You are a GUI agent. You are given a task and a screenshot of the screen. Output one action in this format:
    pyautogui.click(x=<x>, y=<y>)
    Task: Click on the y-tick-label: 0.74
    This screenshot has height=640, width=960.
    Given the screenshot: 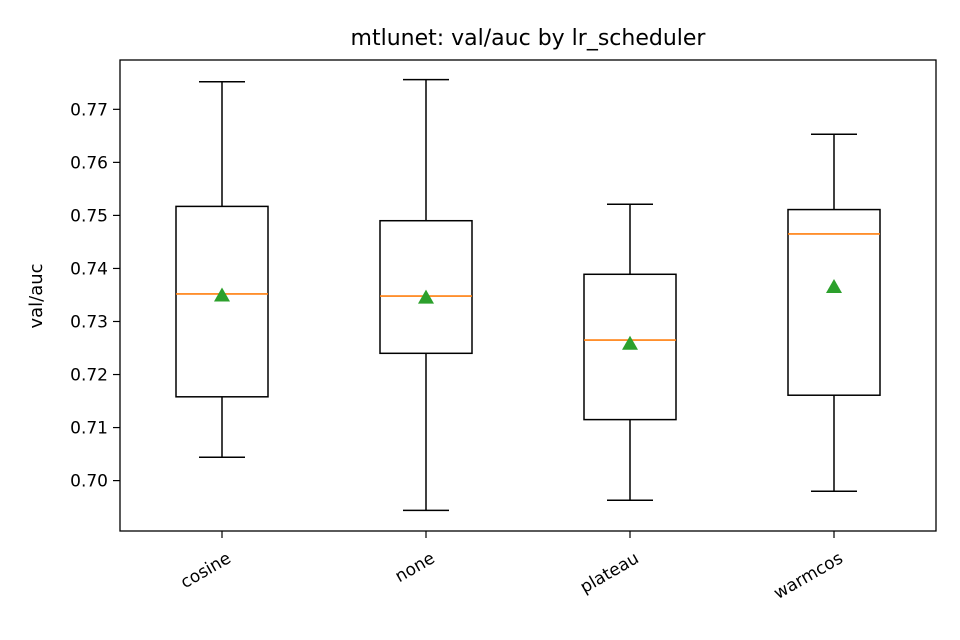 What is the action you would take?
    pyautogui.click(x=89, y=269)
    